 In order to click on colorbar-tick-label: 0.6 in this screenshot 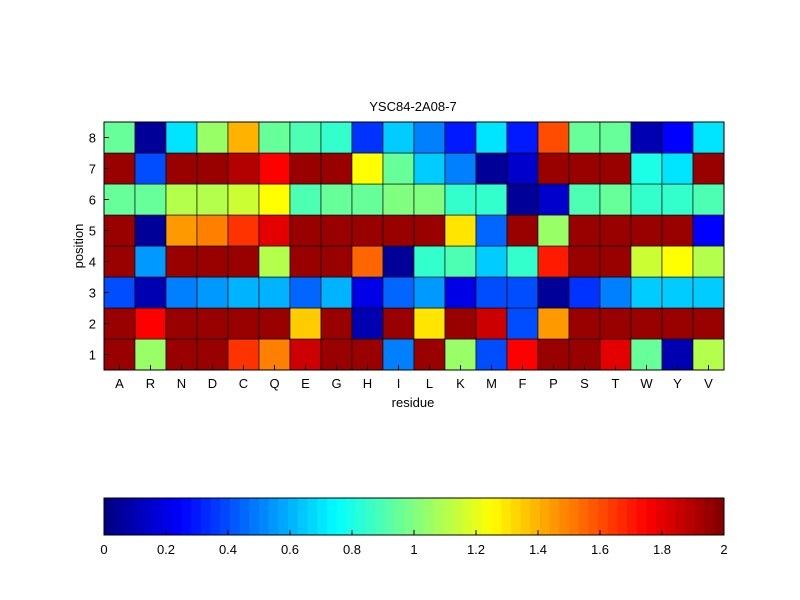, I will do `click(290, 549)`.